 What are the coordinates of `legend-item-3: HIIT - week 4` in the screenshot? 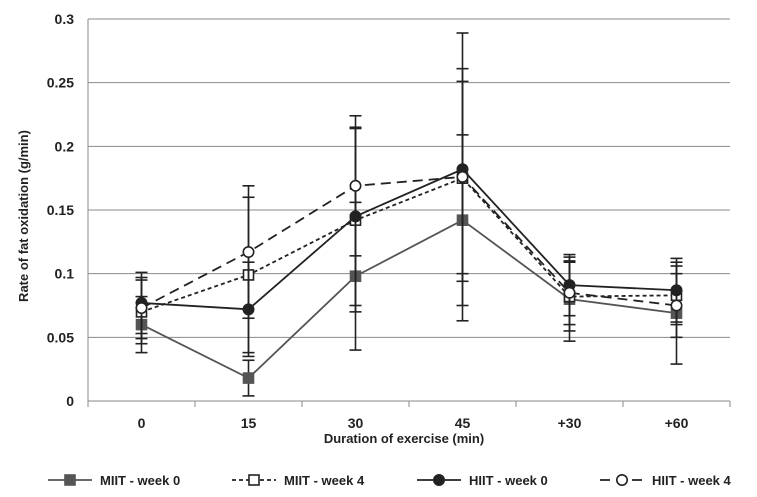 It's located at (666, 480).